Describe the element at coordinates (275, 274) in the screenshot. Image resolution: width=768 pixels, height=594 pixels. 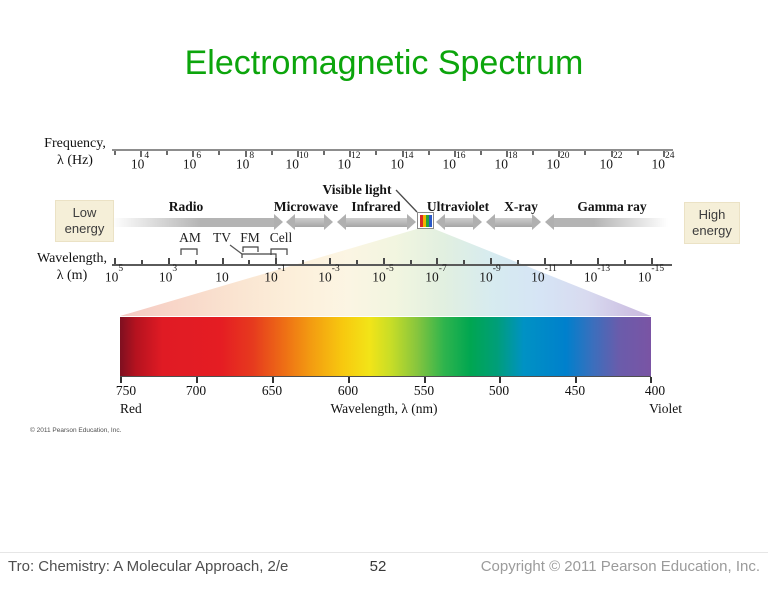
I see `wave-tick-label: 10⁻¹` at that location.